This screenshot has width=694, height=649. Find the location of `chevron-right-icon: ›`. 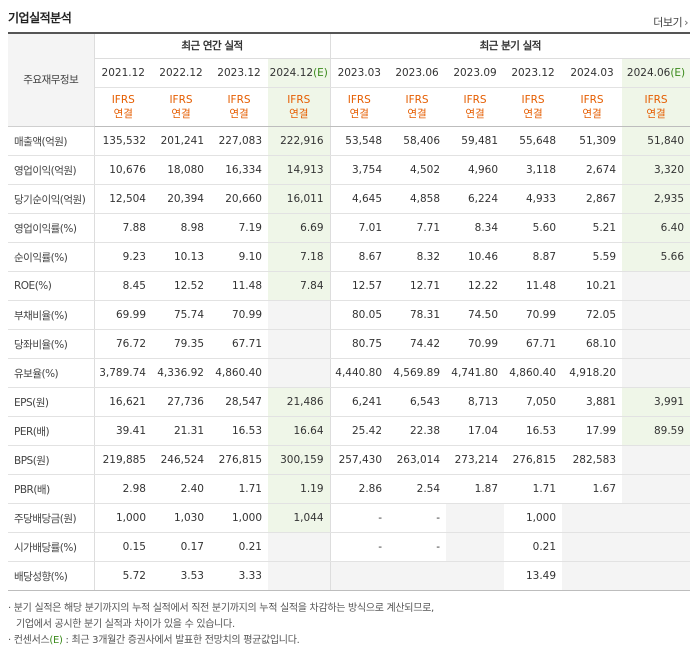

chevron-right-icon: › is located at coordinates (686, 22).